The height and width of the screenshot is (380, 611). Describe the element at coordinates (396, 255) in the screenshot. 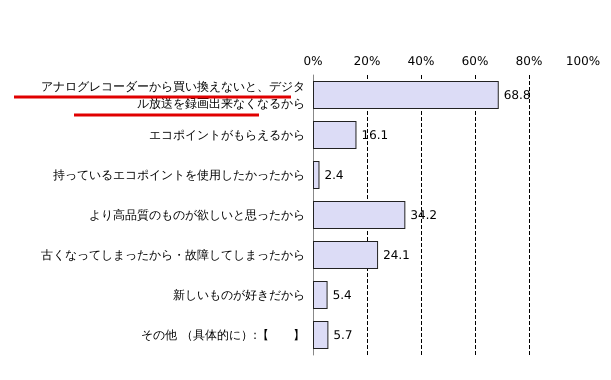

I see `data-label: 24.1` at that location.